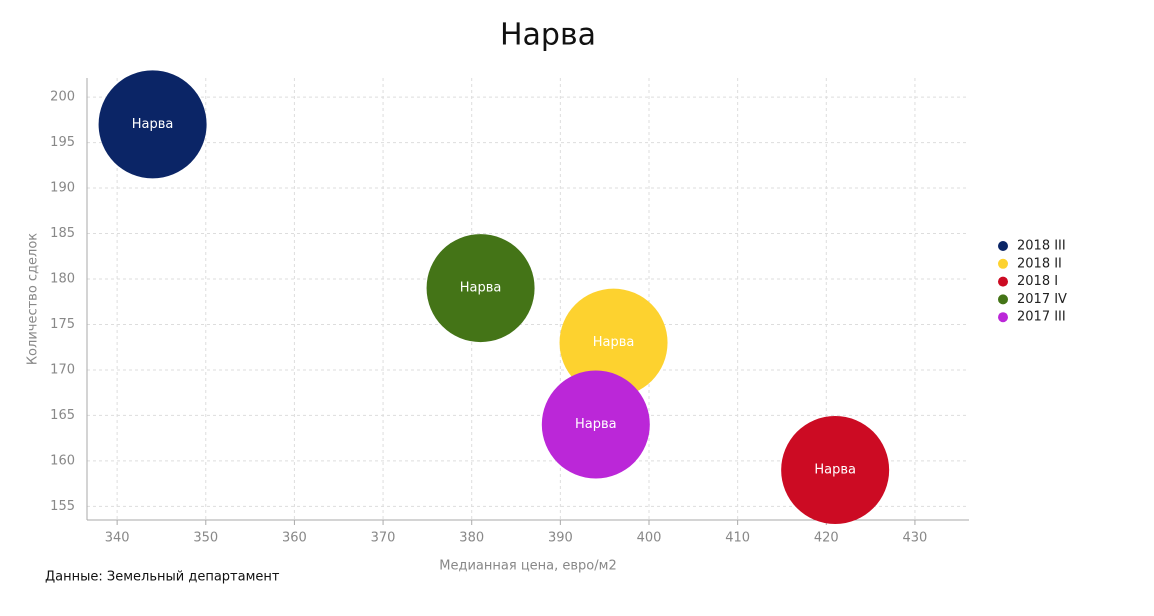  Describe the element at coordinates (1039, 263) in the screenshot. I see `legend-label: 2018 II` at that location.